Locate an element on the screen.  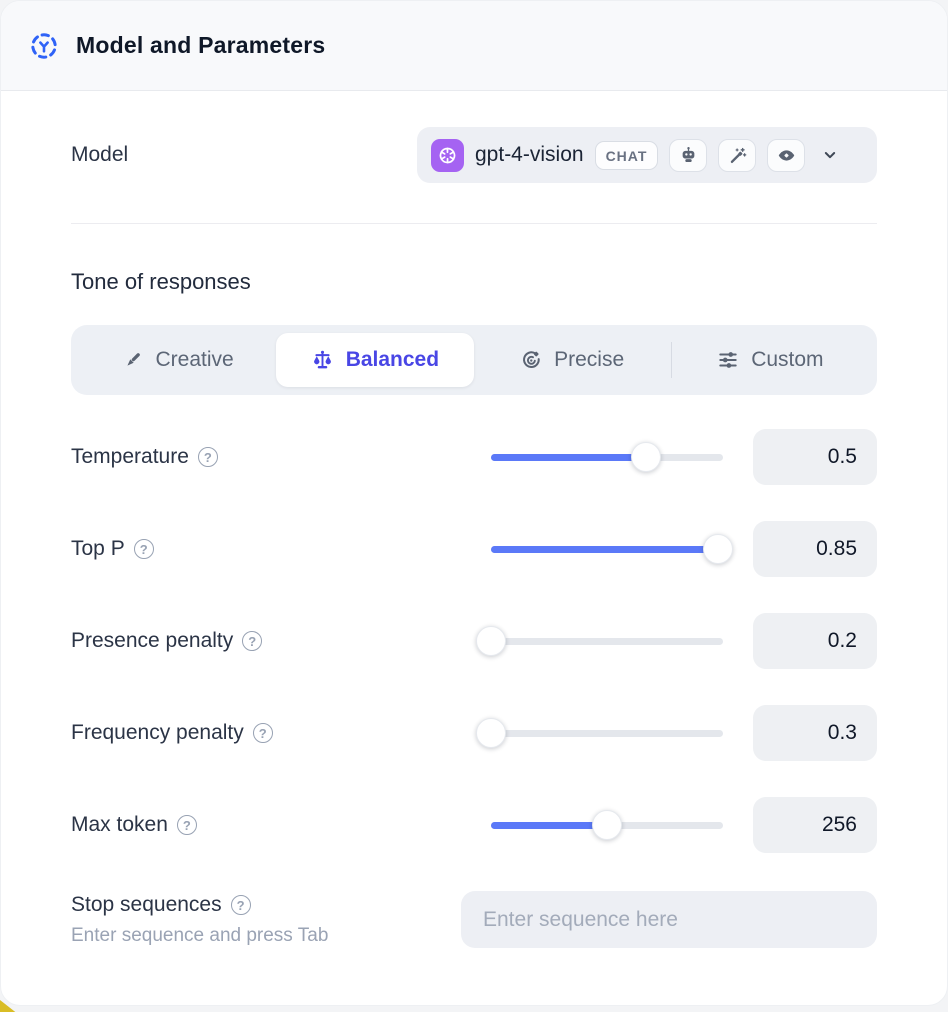
tab-balanced: Balanced is located at coordinates (375, 360).